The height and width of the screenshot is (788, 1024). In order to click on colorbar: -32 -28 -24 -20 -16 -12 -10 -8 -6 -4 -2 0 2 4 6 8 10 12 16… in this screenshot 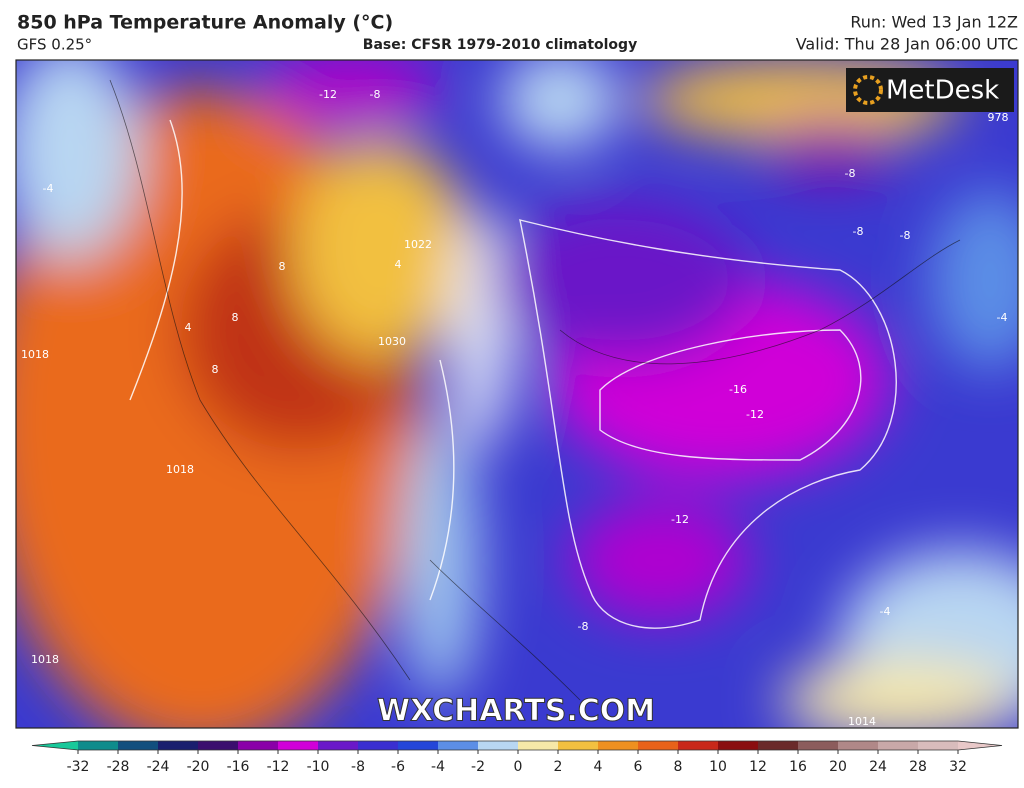, I will do `click(517, 757)`.